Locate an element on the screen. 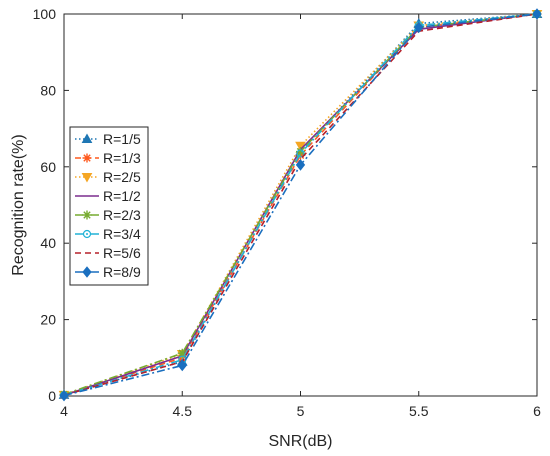 The width and height of the screenshot is (550, 456). legend-item: R=1/5 is located at coordinates (108, 139).